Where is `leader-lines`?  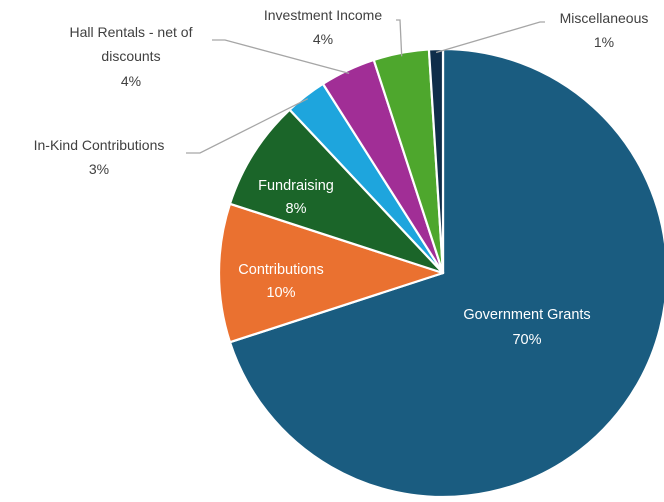 leader-lines is located at coordinates (365, 86).